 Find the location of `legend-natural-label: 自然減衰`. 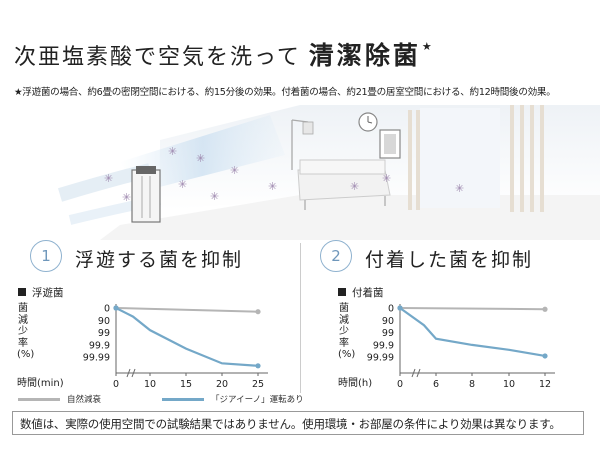

legend-natural-label: 自然減衰 is located at coordinates (84, 400).